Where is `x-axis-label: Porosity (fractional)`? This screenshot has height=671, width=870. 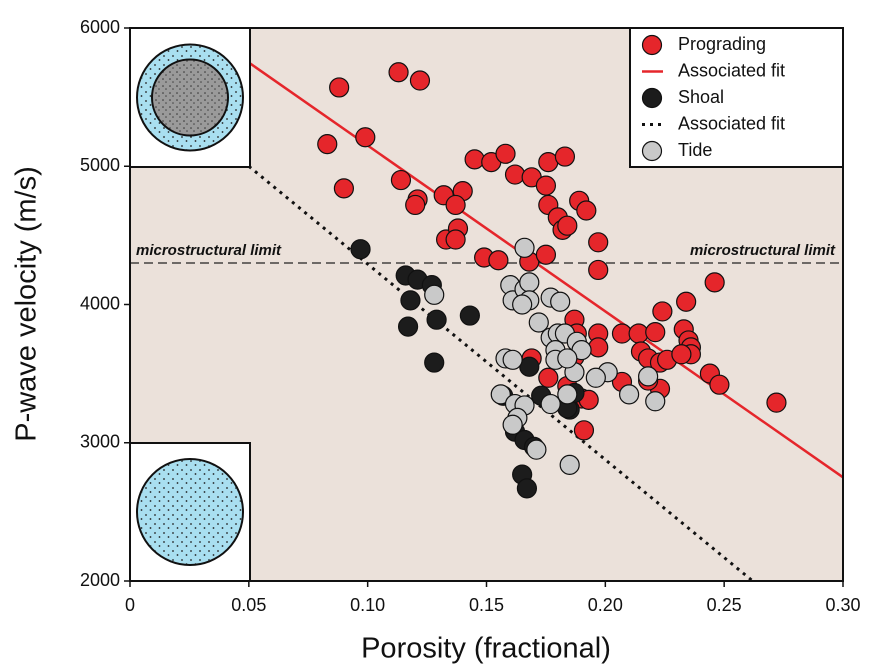 x-axis-label: Porosity (fractional) is located at coordinates (486, 649).